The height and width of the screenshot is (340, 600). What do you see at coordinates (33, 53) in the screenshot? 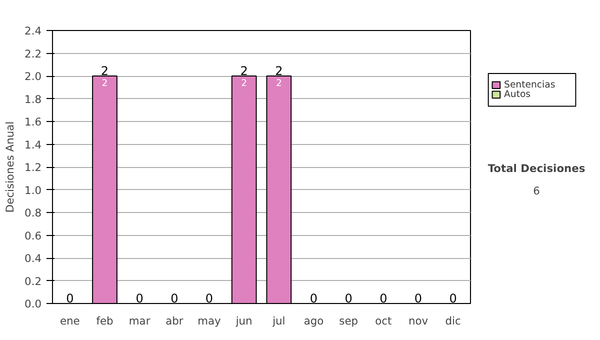
I see `text: 2.2` at bounding box center [33, 53].